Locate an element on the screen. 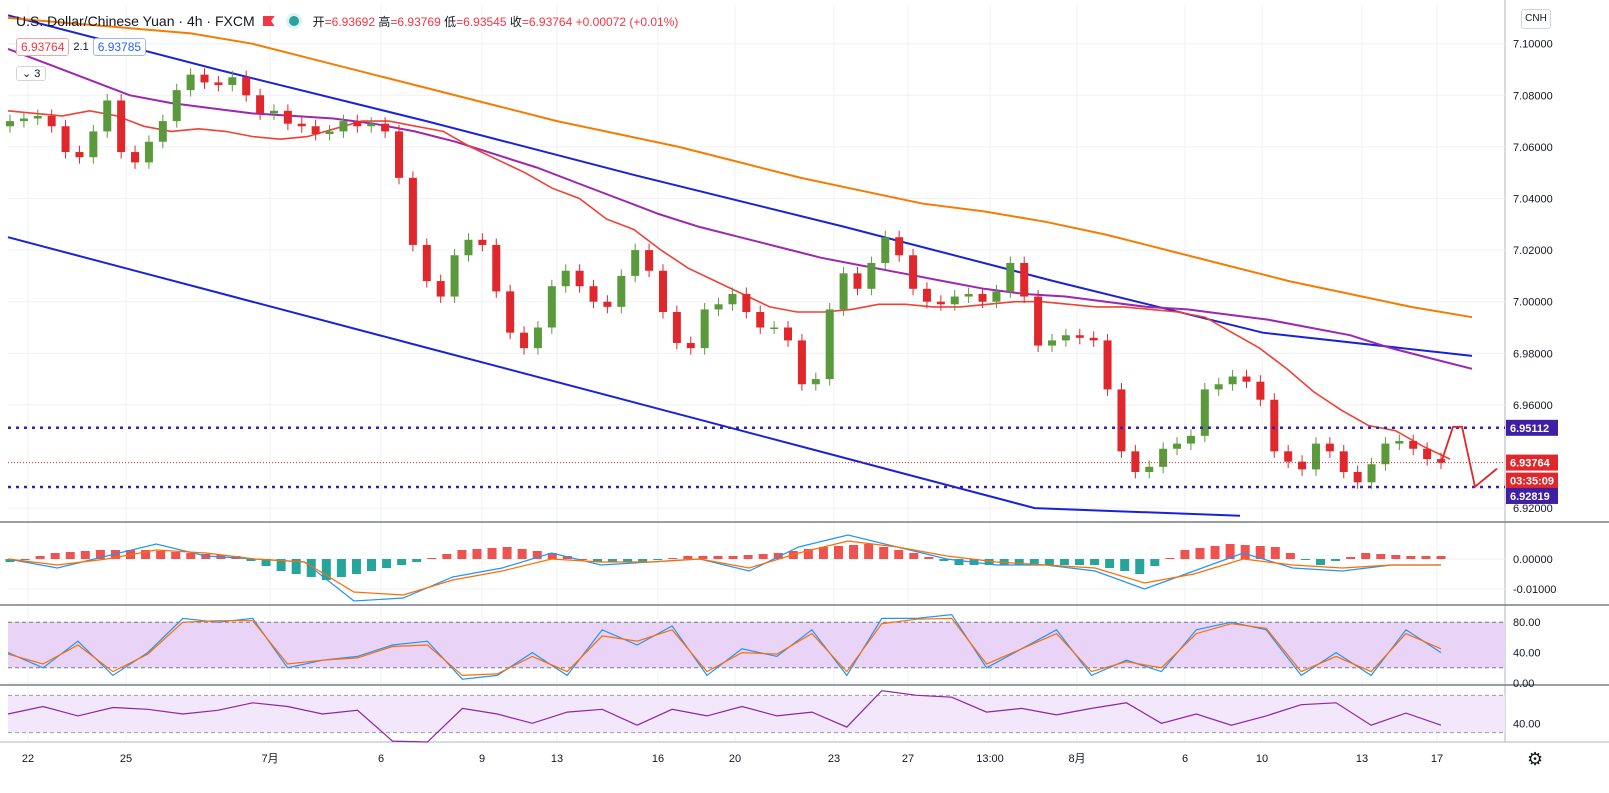  y-tick-label: 40.00 is located at coordinates (1527, 654).